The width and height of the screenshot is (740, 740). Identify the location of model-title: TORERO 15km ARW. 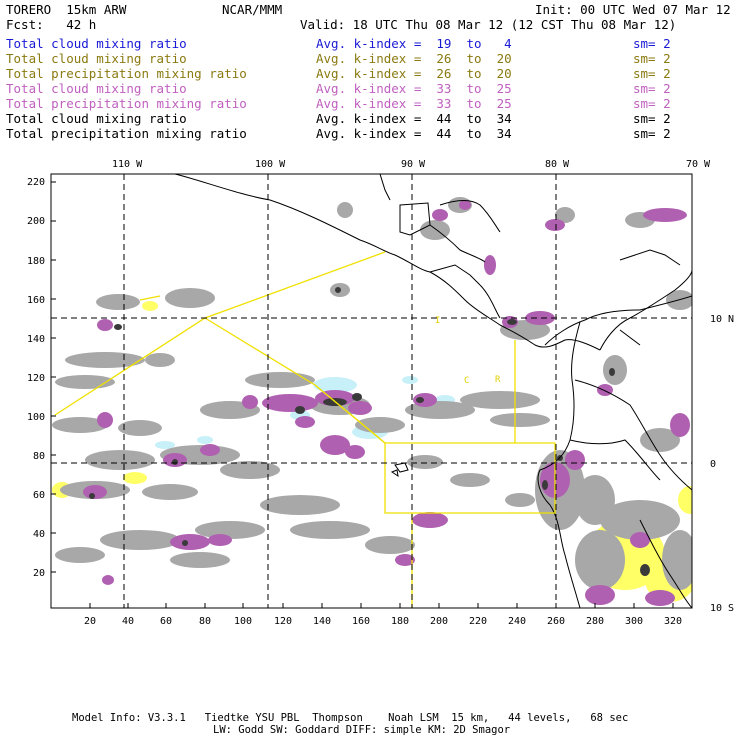
(66, 9).